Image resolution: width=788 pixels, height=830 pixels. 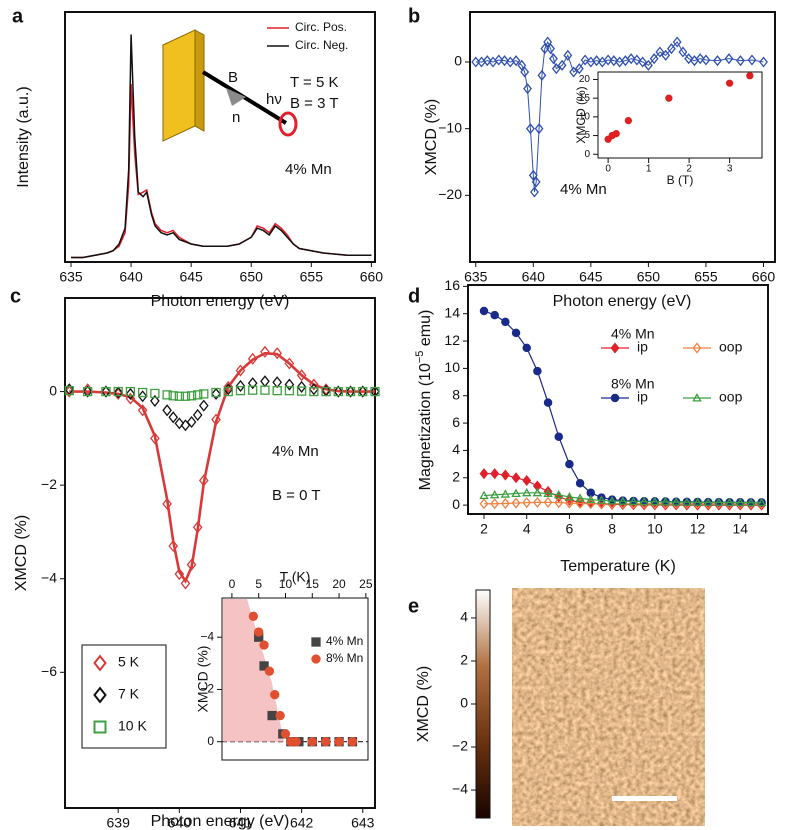 I want to click on legend-label: 5 K, so click(x=129, y=662).